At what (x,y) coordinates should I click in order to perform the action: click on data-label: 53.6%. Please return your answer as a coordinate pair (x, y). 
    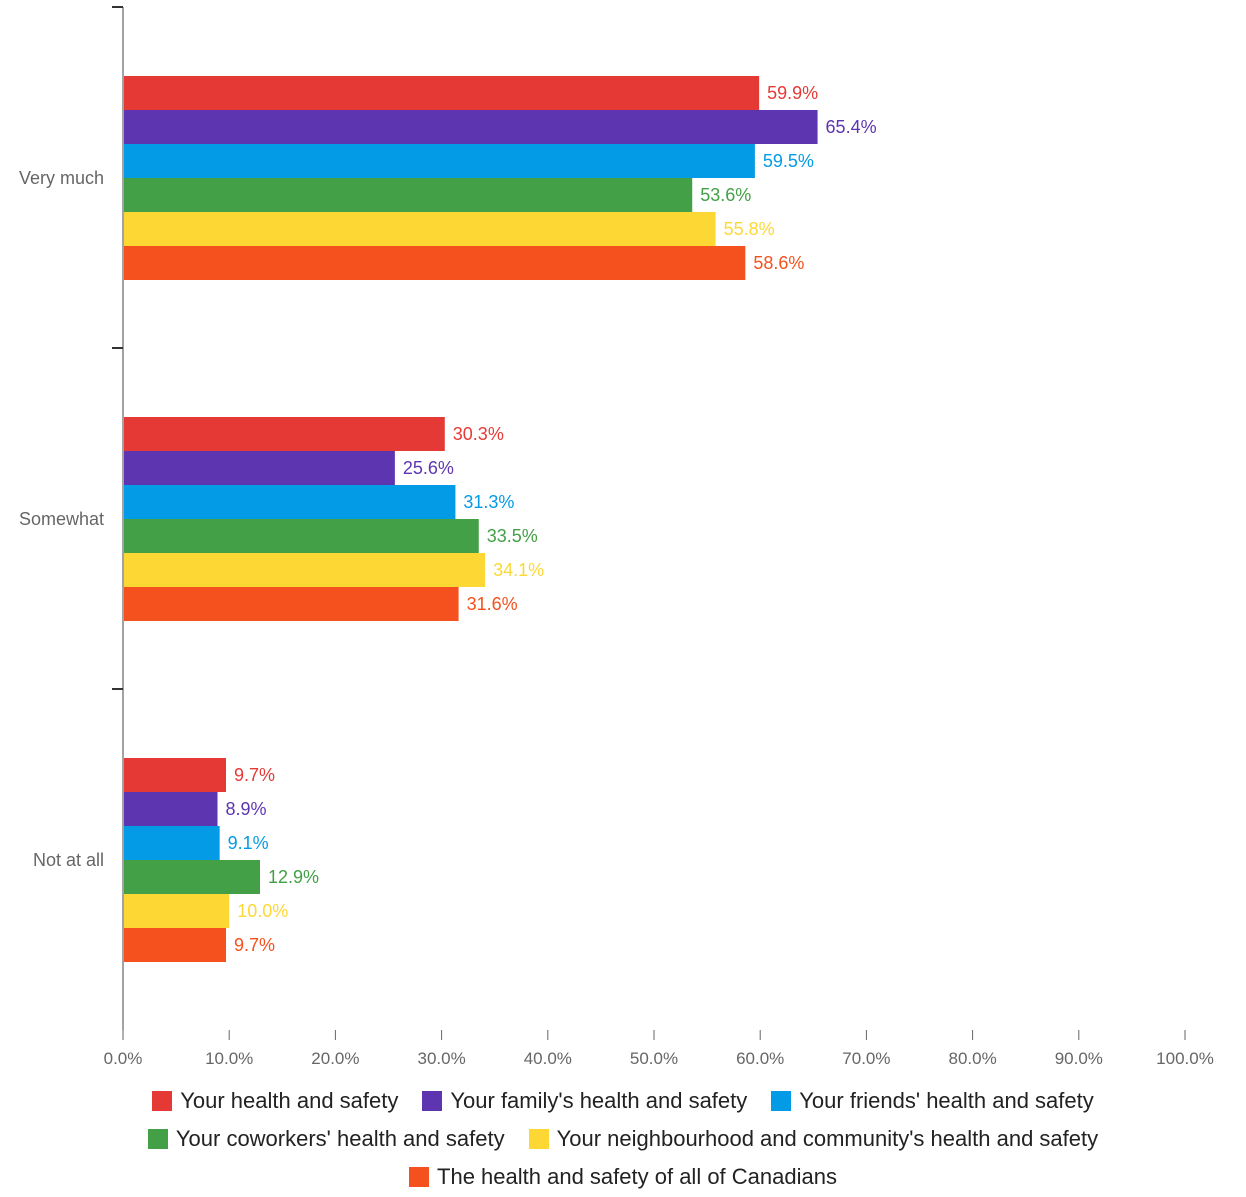
    Looking at the image, I should click on (725, 195).